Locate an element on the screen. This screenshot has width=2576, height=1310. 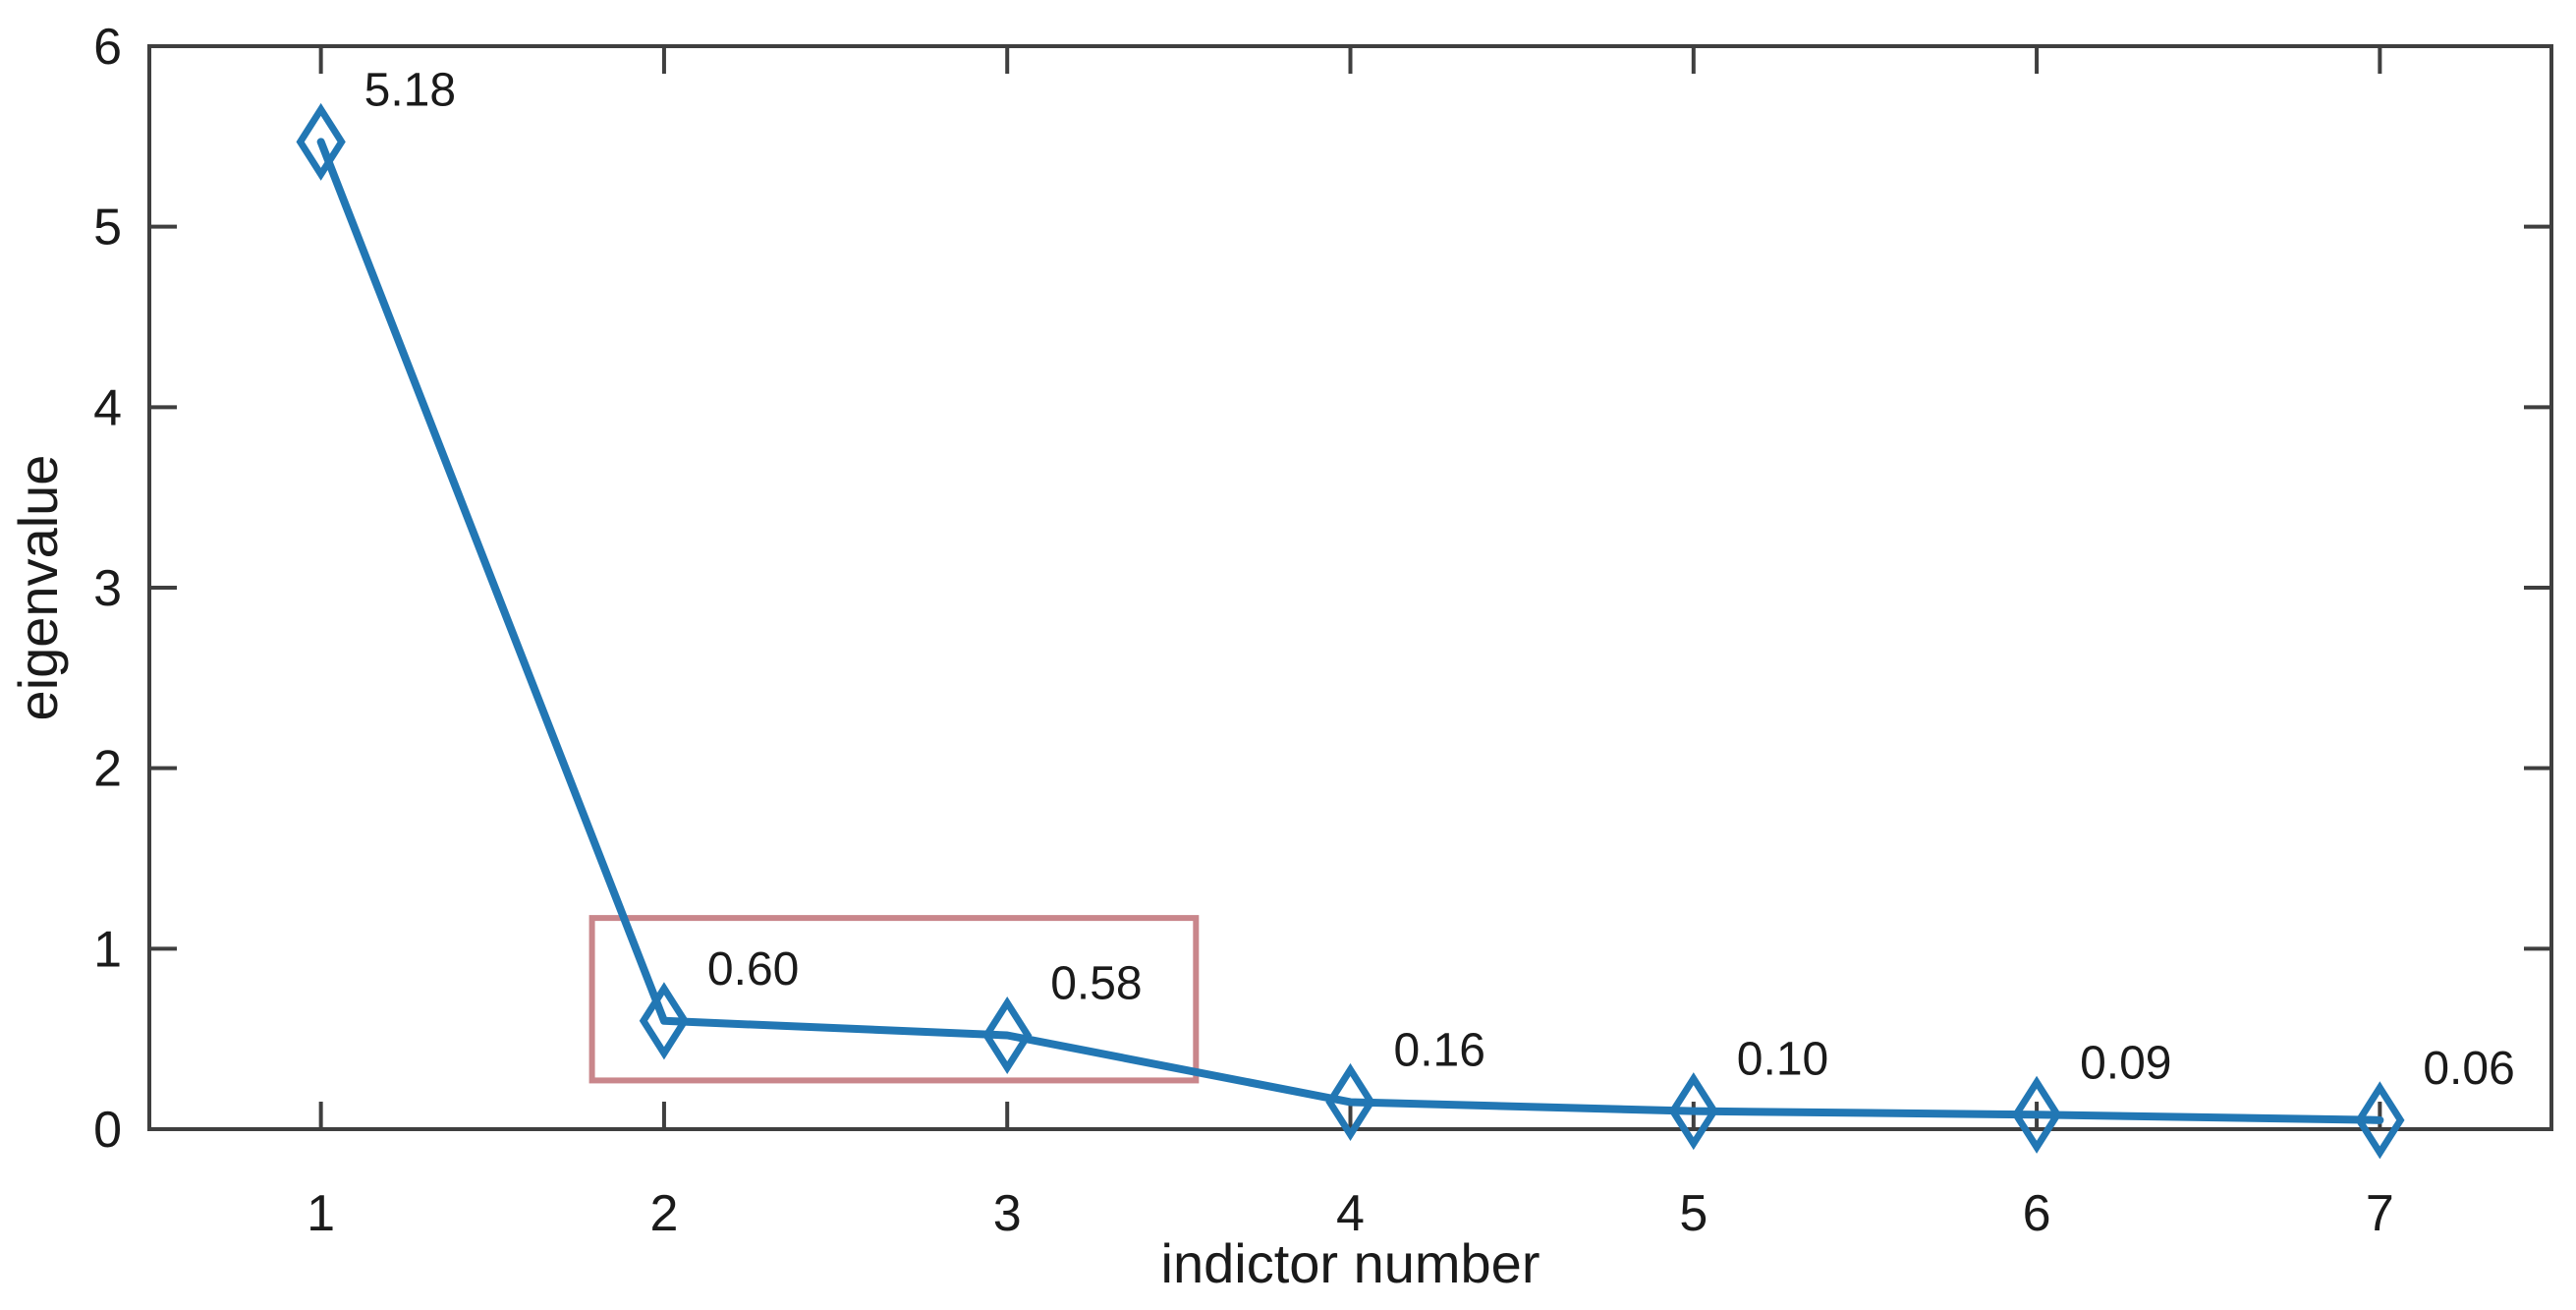
x-tick-label: 1 is located at coordinates (321, 1213).